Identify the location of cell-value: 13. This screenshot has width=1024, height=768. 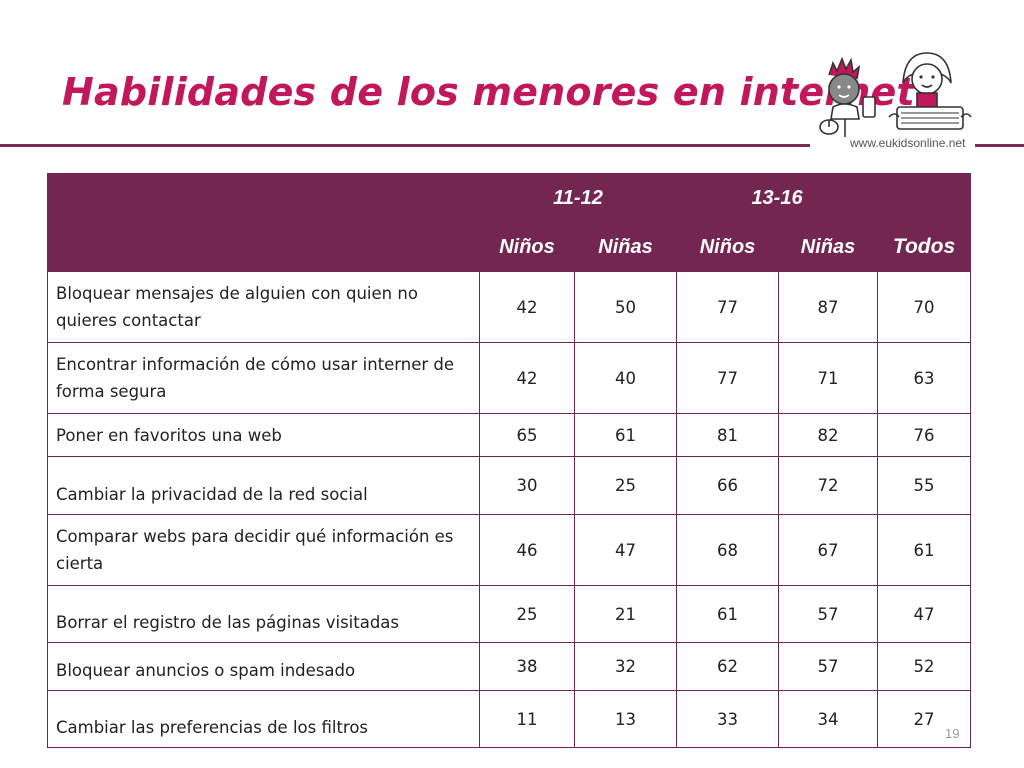
(625, 719).